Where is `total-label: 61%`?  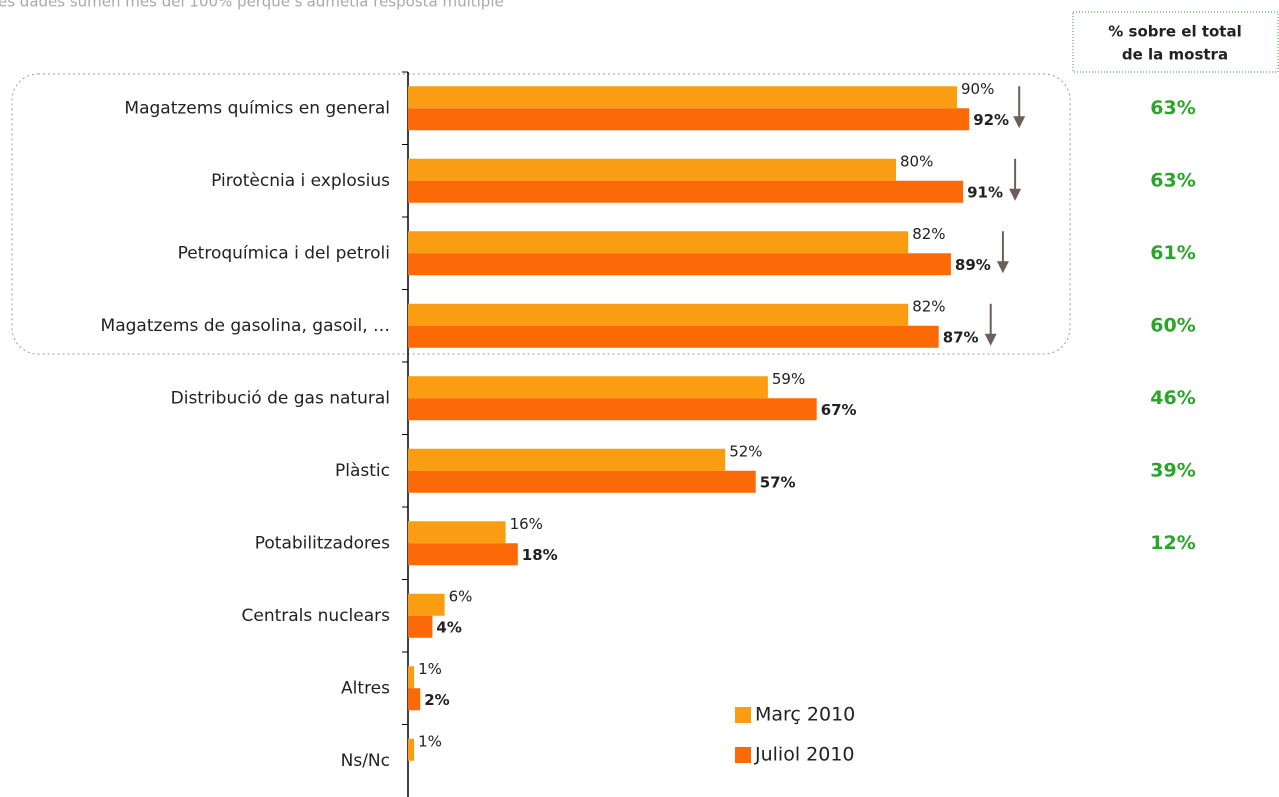
total-label: 61% is located at coordinates (1172, 253).